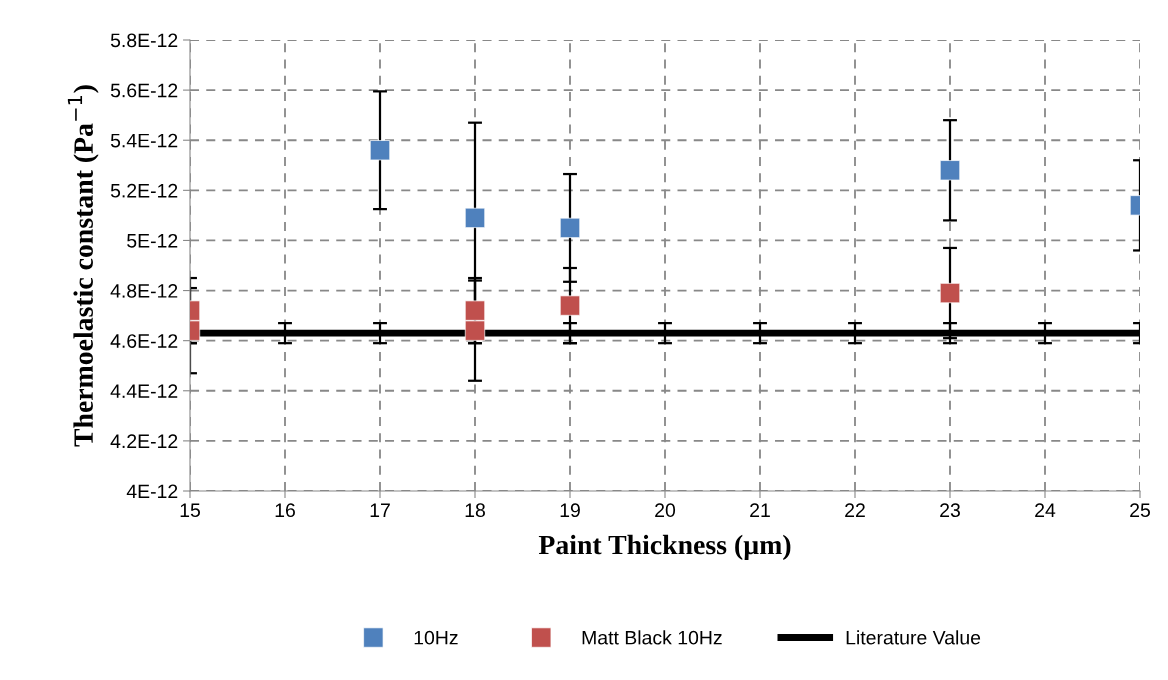 The height and width of the screenshot is (680, 1168). Describe the element at coordinates (436, 637) in the screenshot. I see `legend-label: 10Hz` at that location.